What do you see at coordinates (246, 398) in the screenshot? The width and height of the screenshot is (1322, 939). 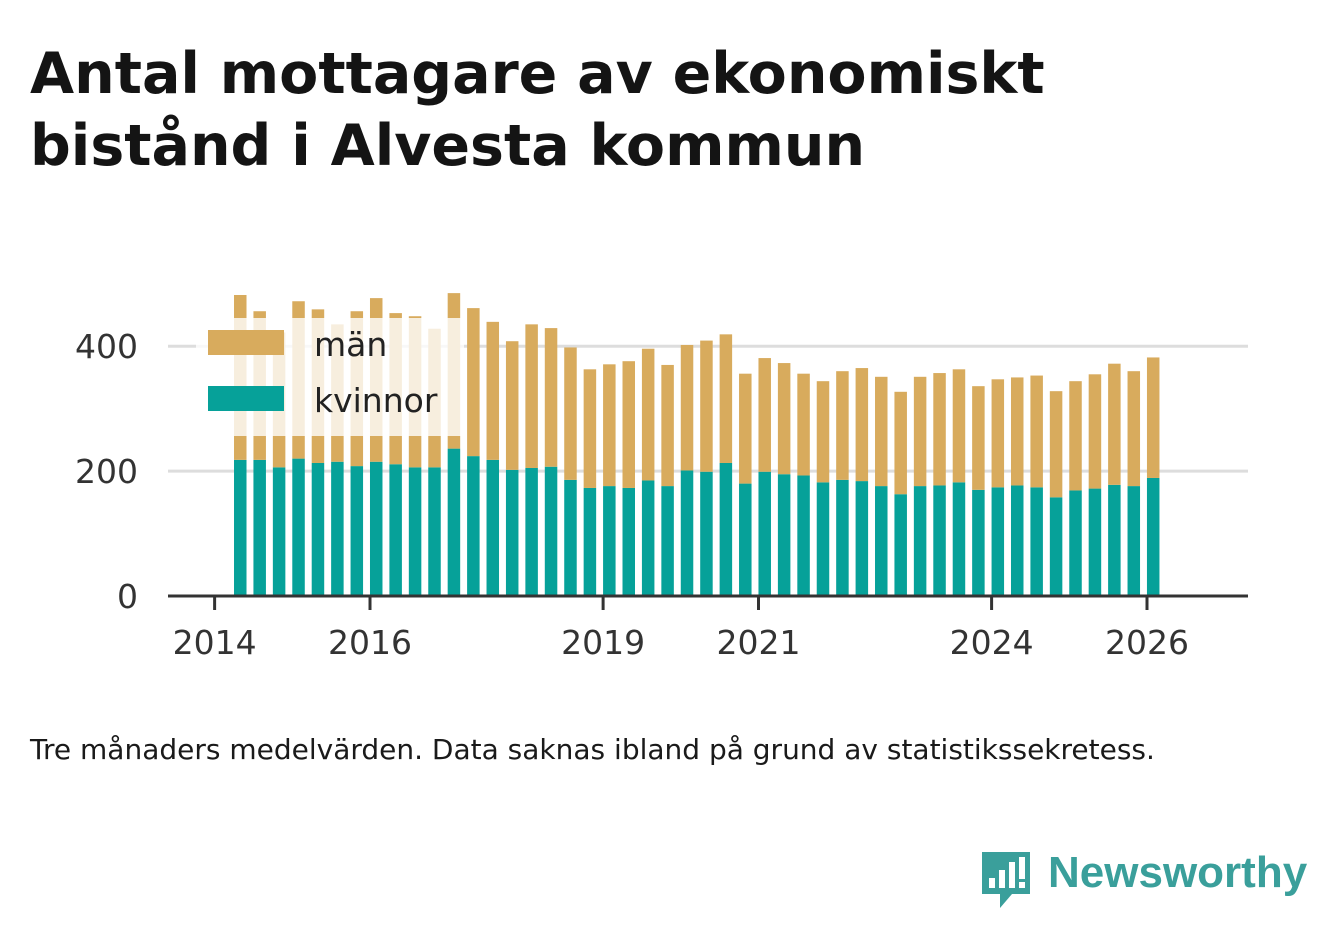 I see `legend-swatch-kvinnor` at bounding box center [246, 398].